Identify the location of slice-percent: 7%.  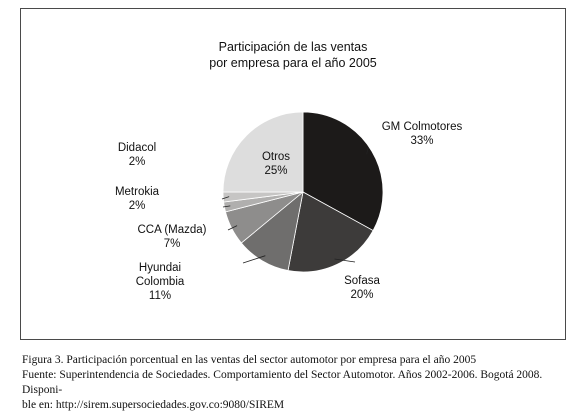
(172, 244).